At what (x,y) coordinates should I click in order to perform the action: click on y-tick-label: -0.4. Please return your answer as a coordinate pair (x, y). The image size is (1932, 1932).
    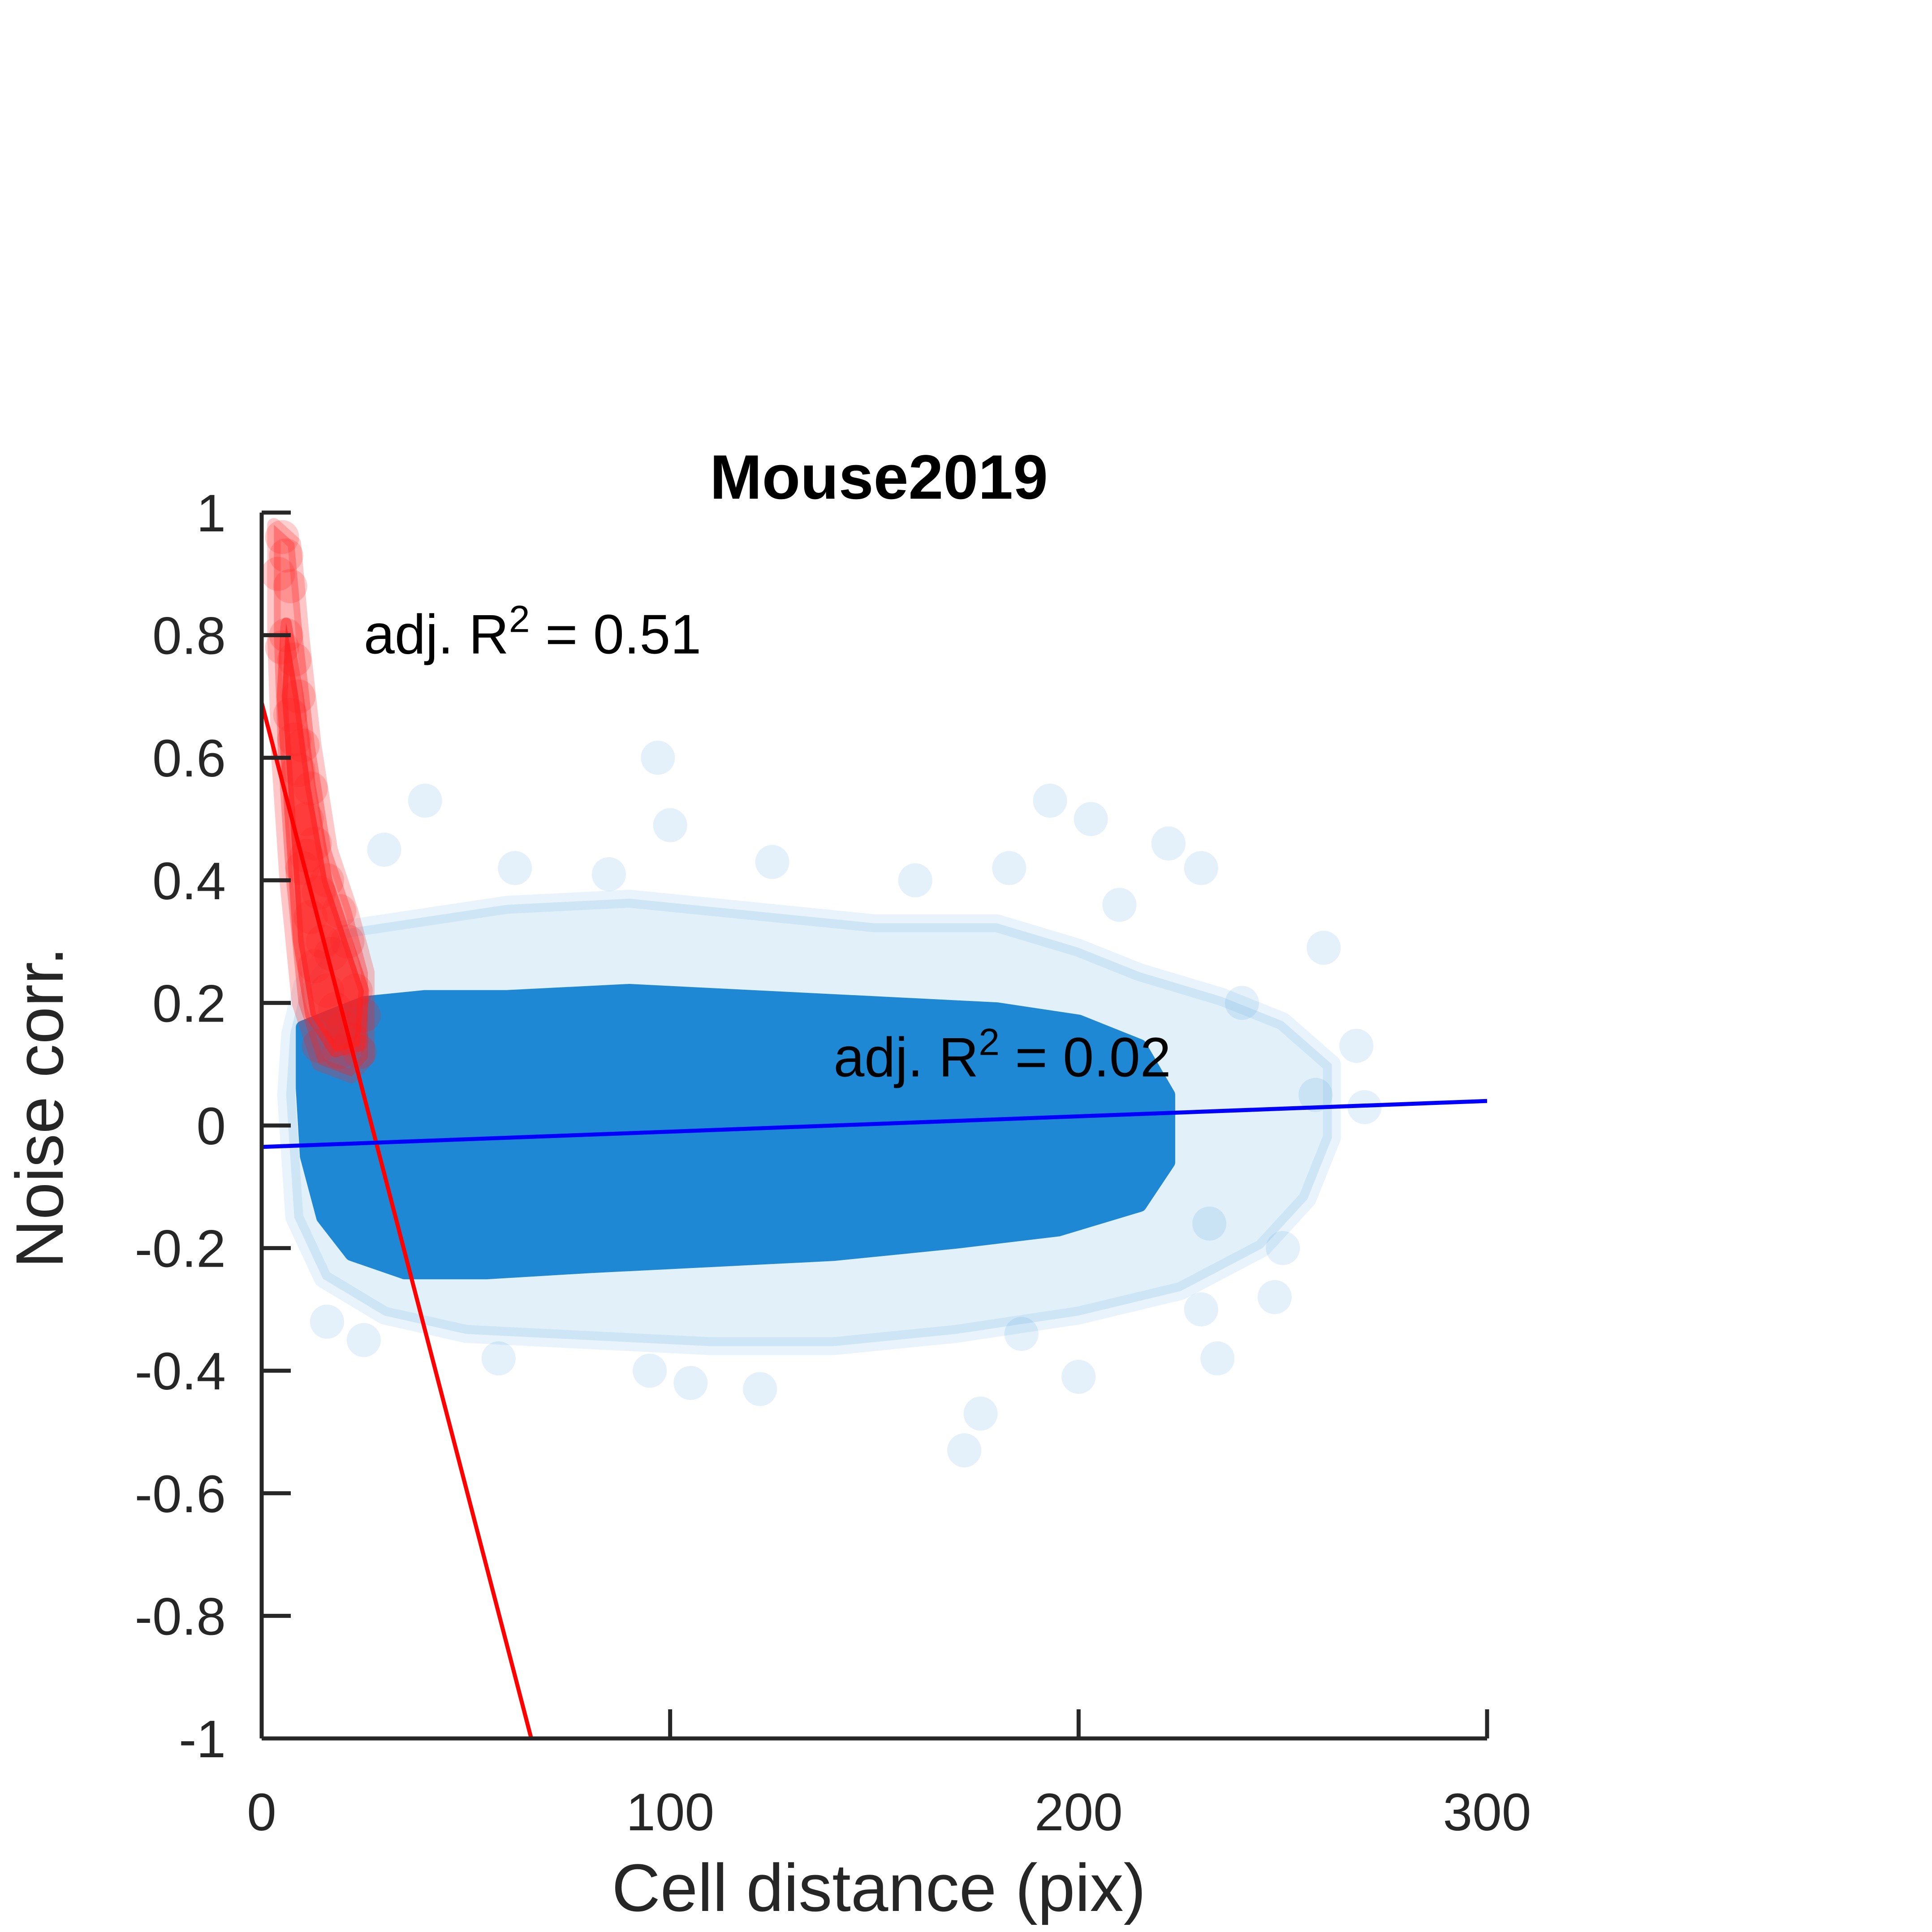
    Looking at the image, I should click on (180, 1371).